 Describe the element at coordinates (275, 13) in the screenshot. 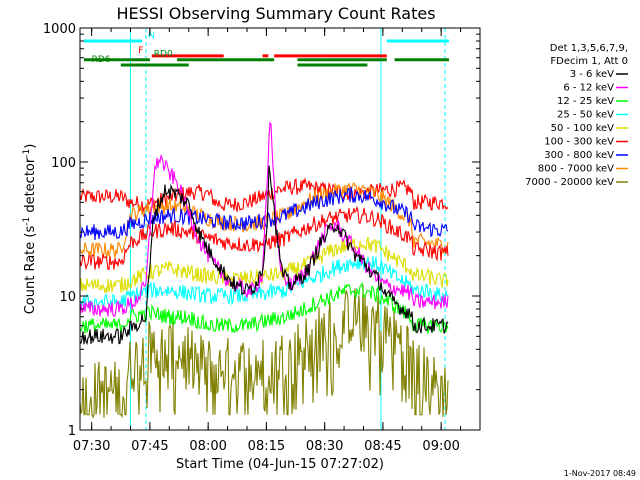

I see `chart-title: HESSI Observing Summary Count Rates` at that location.